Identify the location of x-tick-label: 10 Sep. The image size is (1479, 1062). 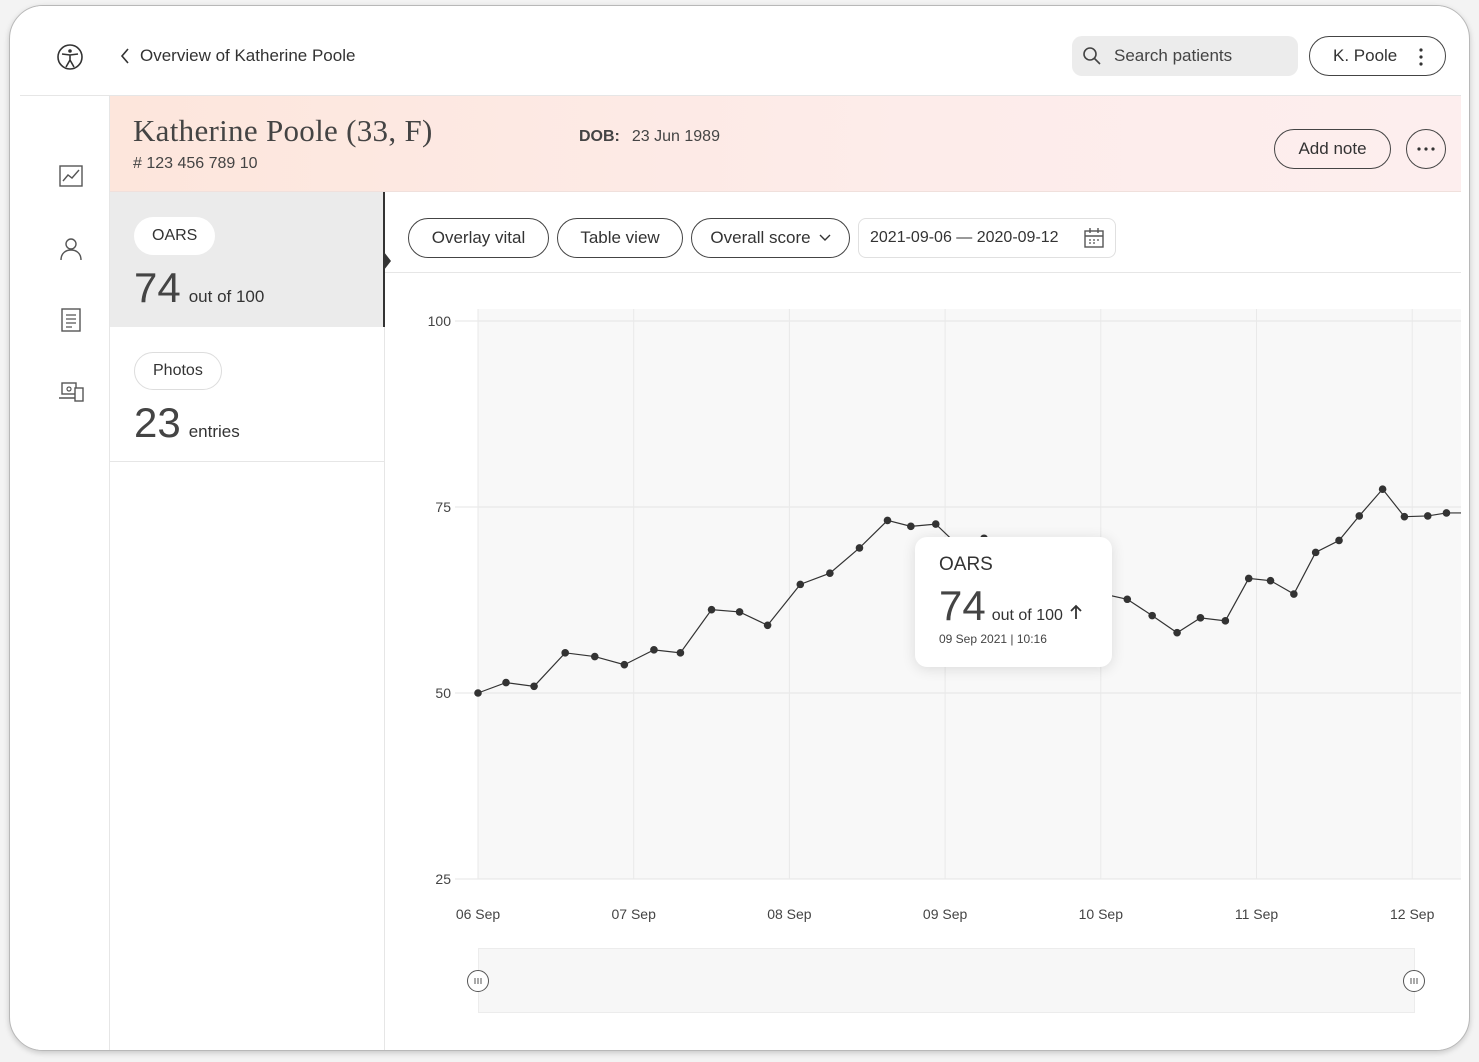
(1101, 914).